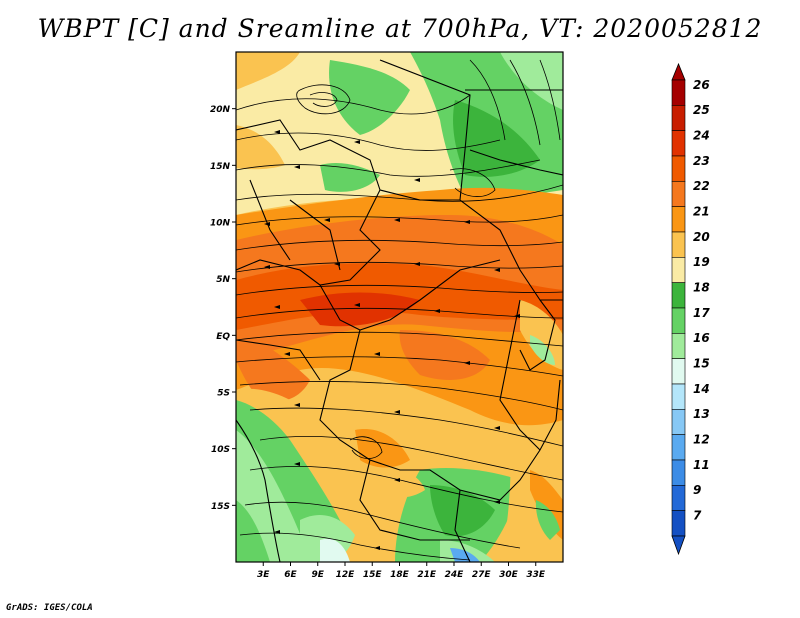  Describe the element at coordinates (701, 389) in the screenshot. I see `colorbar-label: 14` at that location.